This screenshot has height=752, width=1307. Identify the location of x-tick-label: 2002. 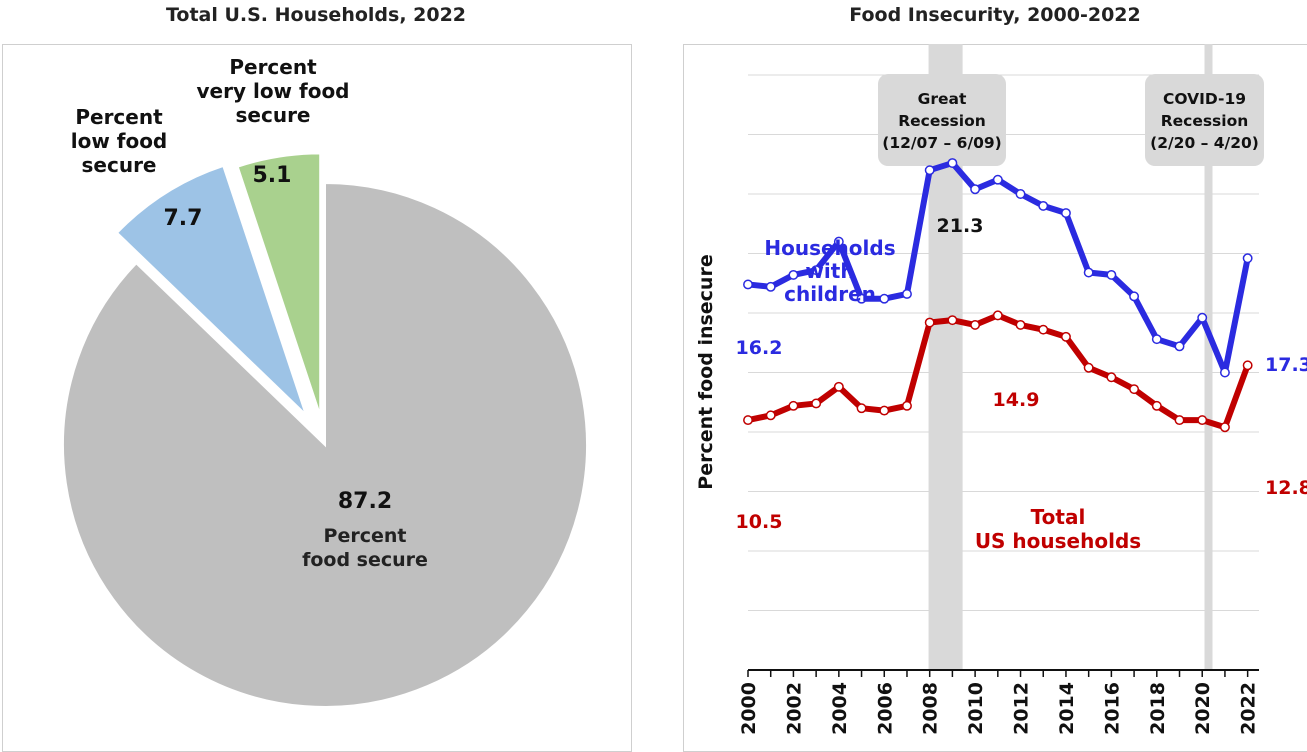
(794, 708).